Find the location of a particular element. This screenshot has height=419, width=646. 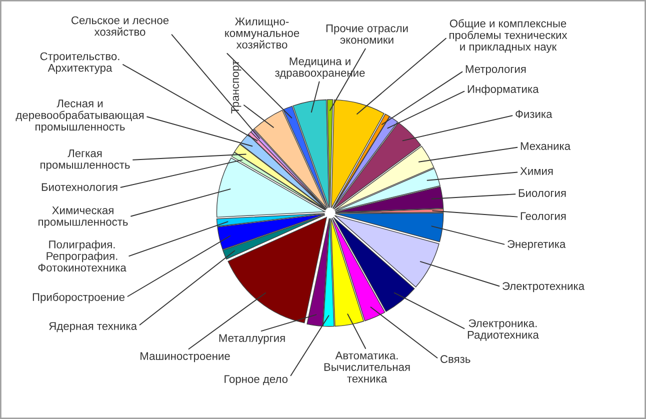

slice-label: Геология is located at coordinates (543, 216).